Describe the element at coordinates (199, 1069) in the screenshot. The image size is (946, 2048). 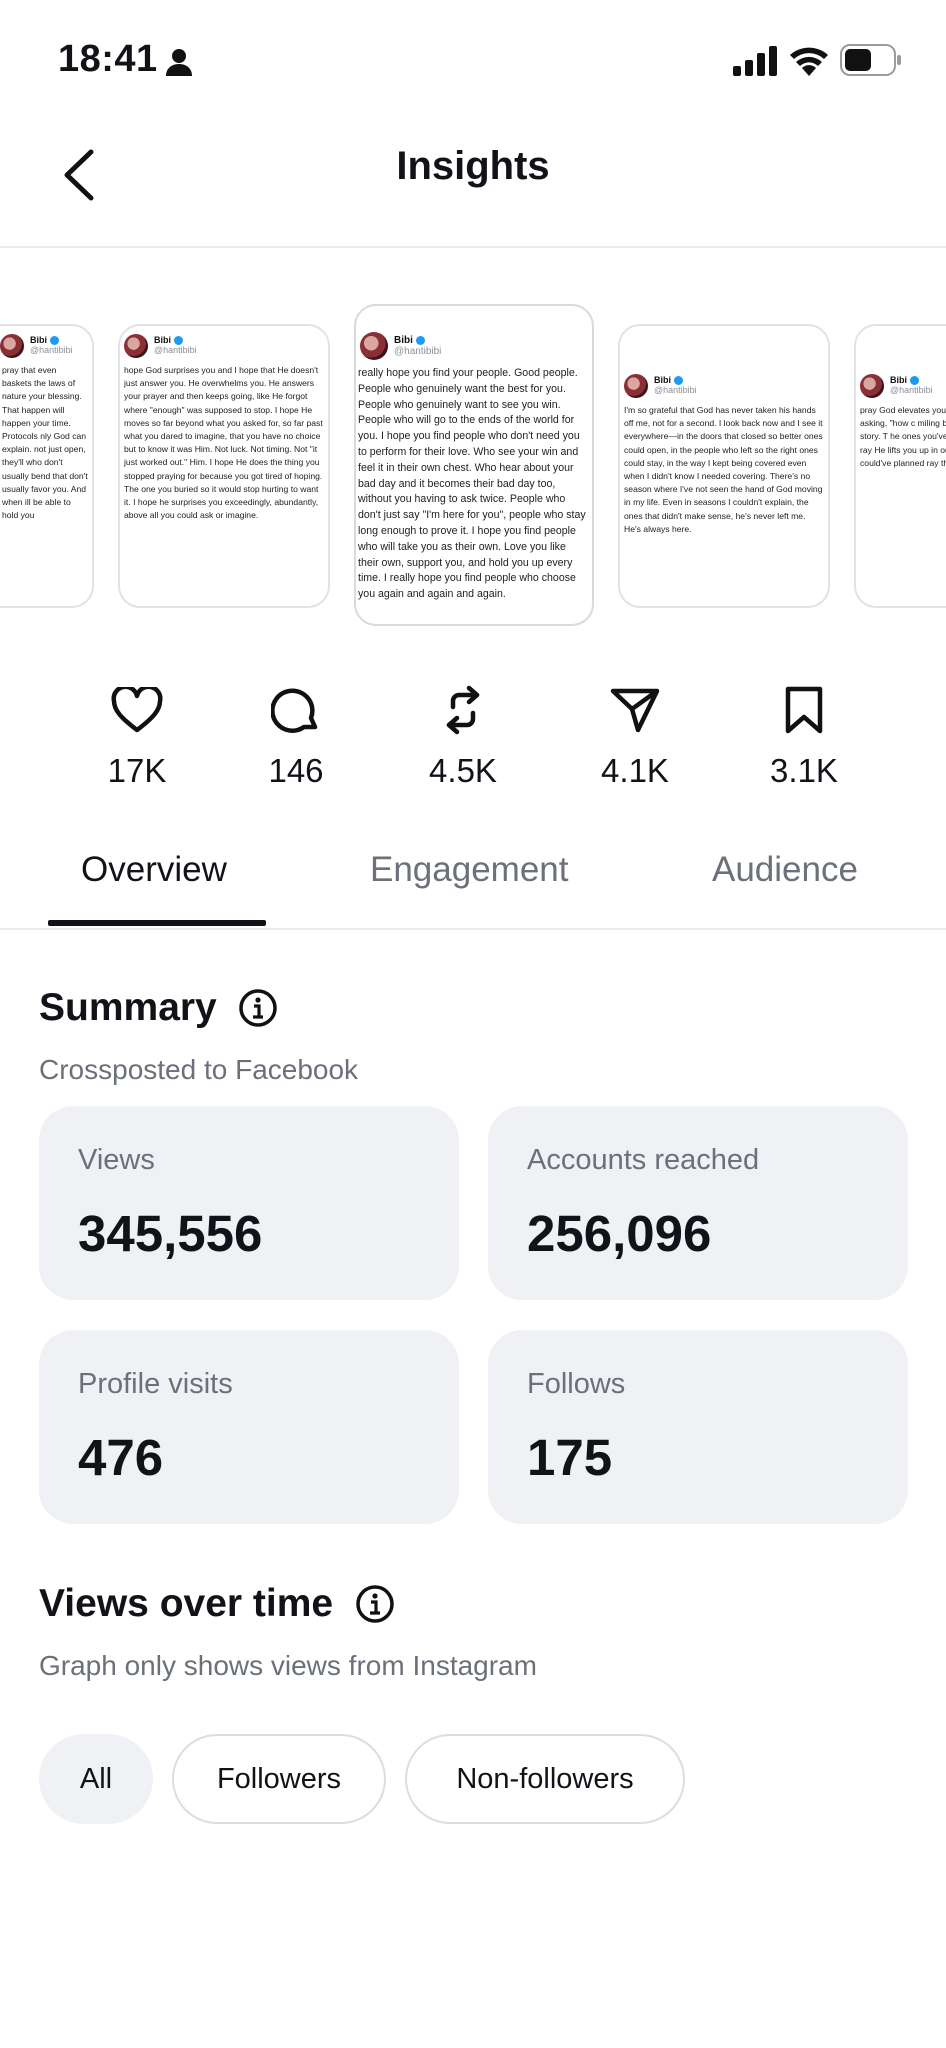
I see `summary-subtitle: Crossposted to Facebook` at that location.